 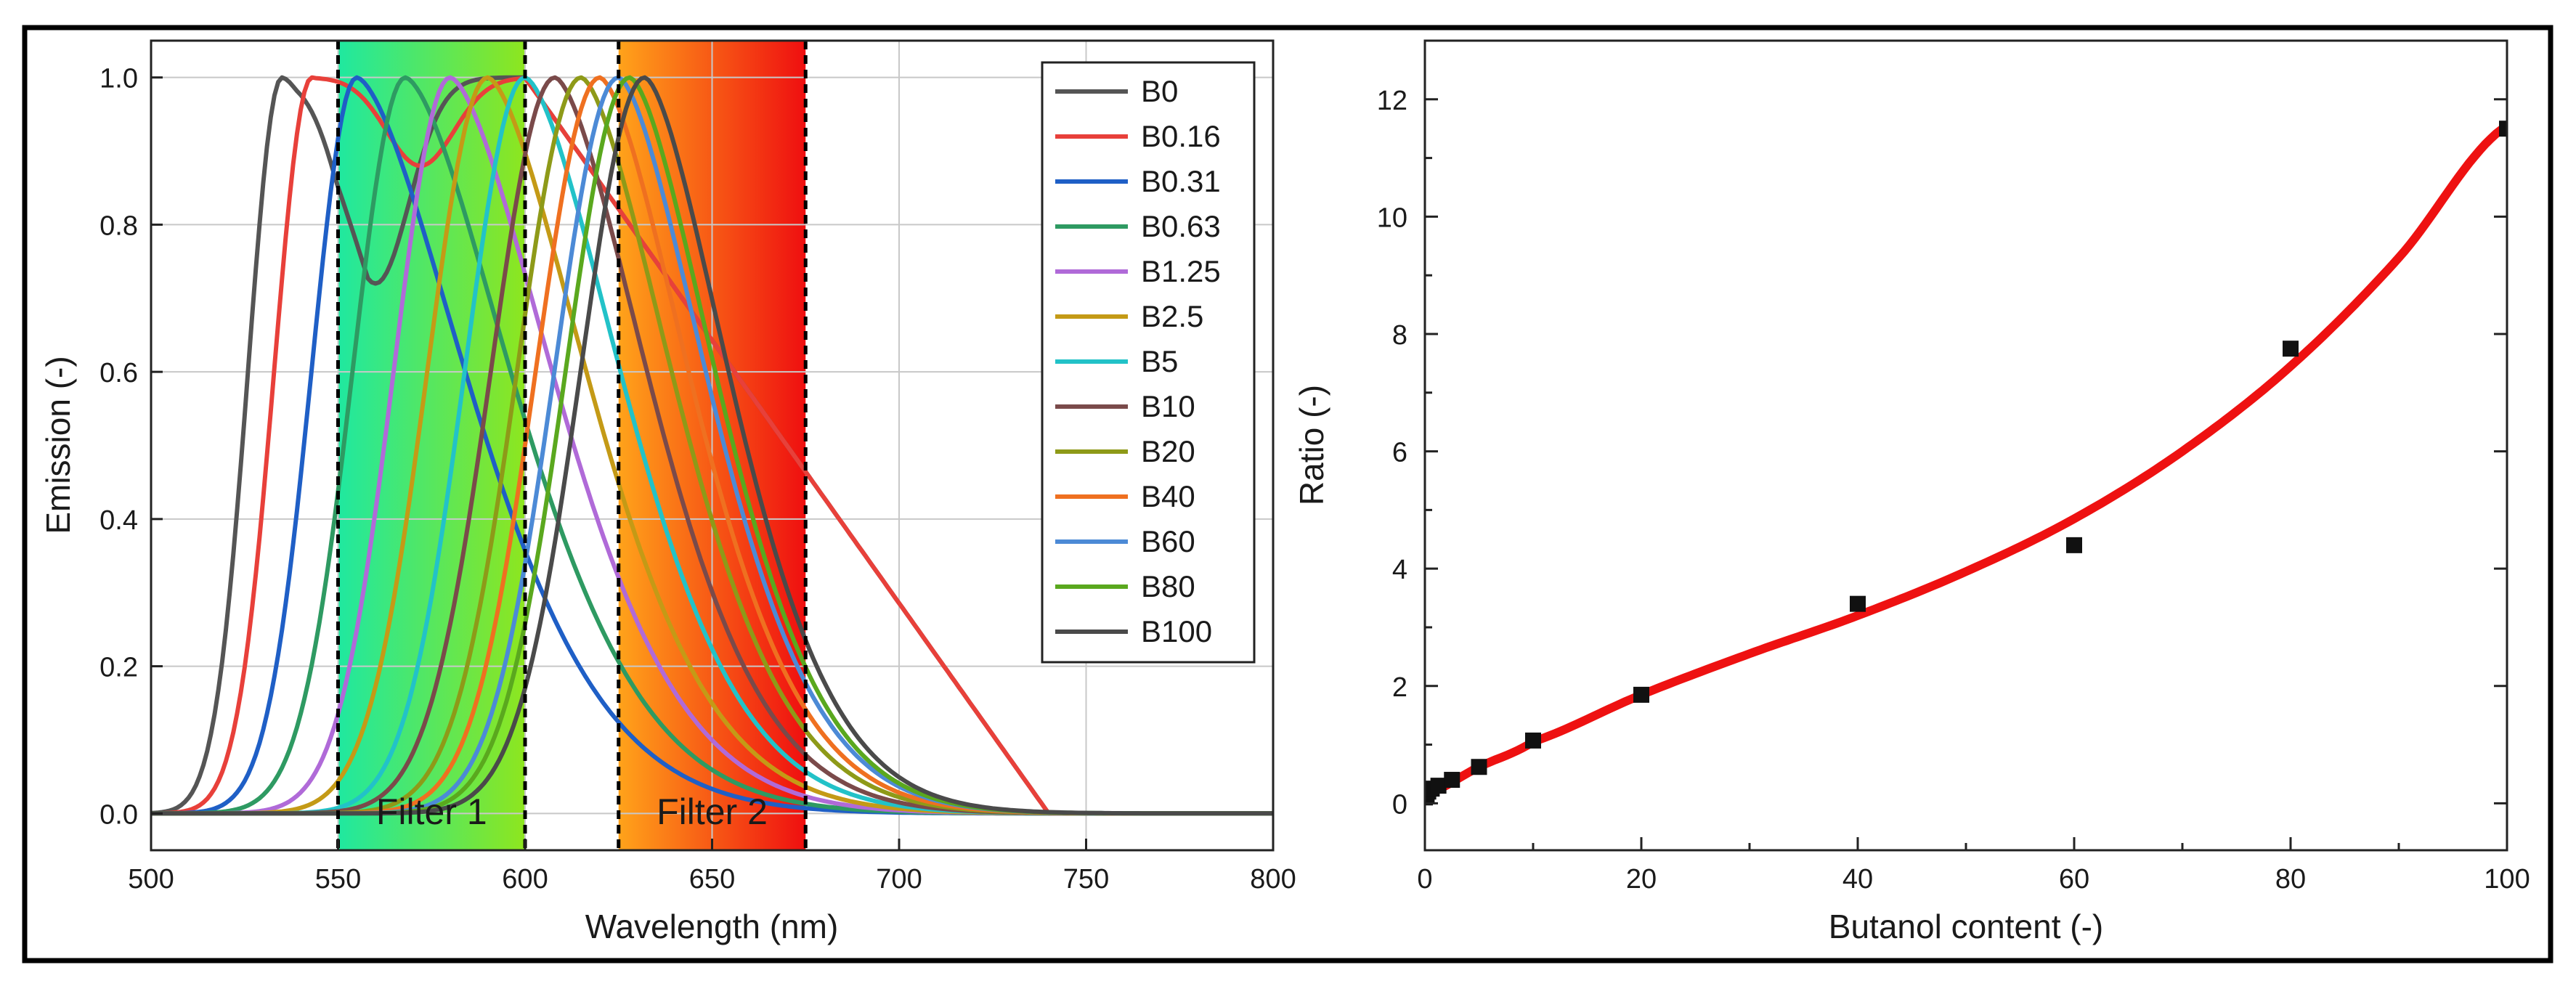 I want to click on legend-label: B20, so click(x=1168, y=451).